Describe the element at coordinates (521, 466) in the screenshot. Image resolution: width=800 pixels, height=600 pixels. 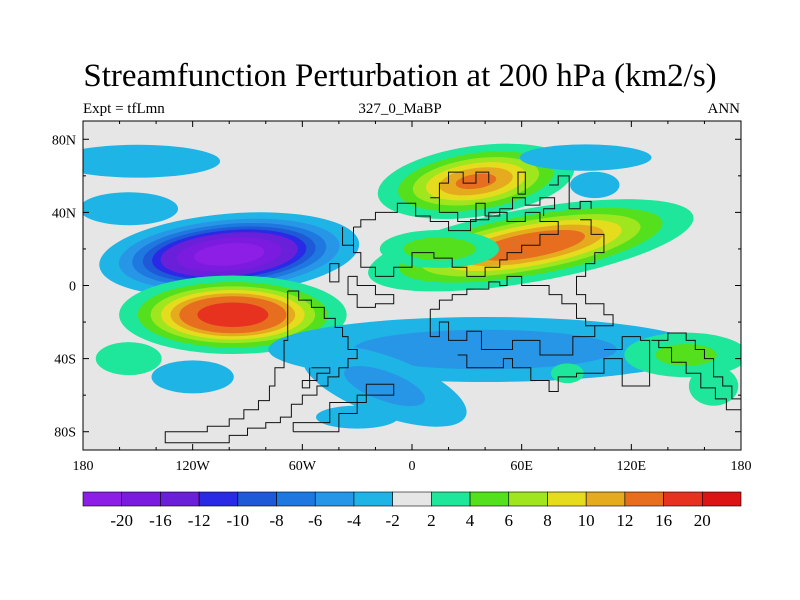
I see `x-tick-label: 60E` at that location.